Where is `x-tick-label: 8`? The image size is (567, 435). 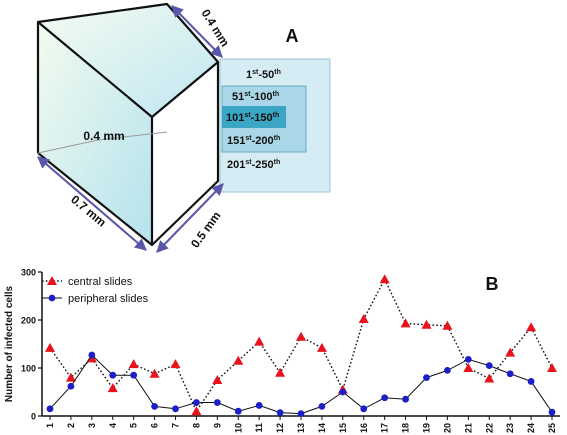
x-tick-label: 8 is located at coordinates (196, 425).